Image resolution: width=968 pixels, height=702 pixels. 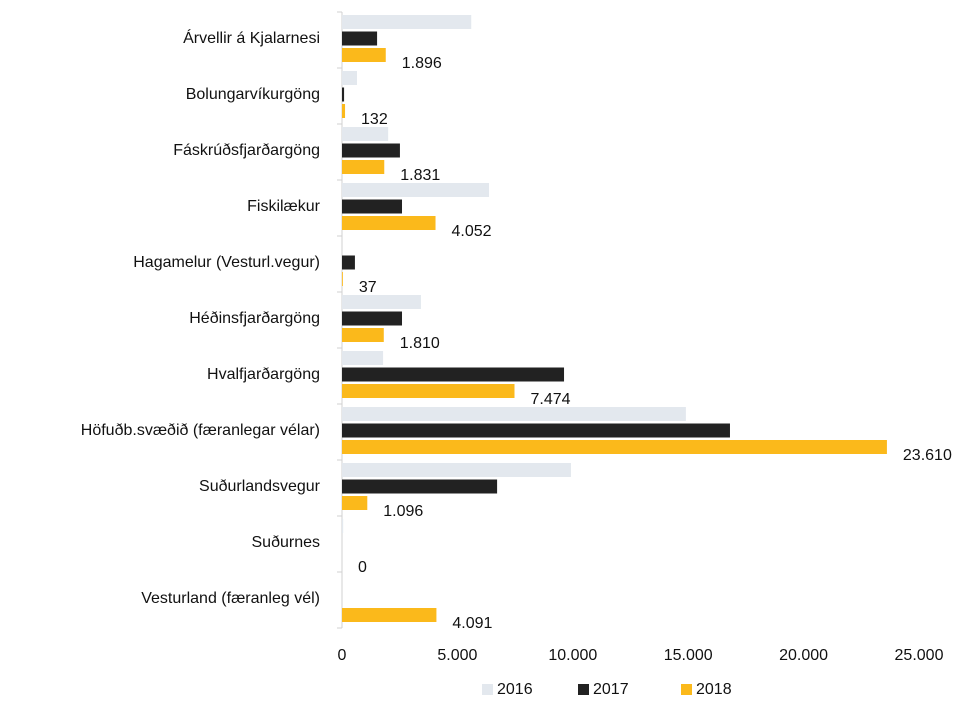 I want to click on y-tick-label: Fáskrúðsfjarðargöng, so click(x=246, y=150).